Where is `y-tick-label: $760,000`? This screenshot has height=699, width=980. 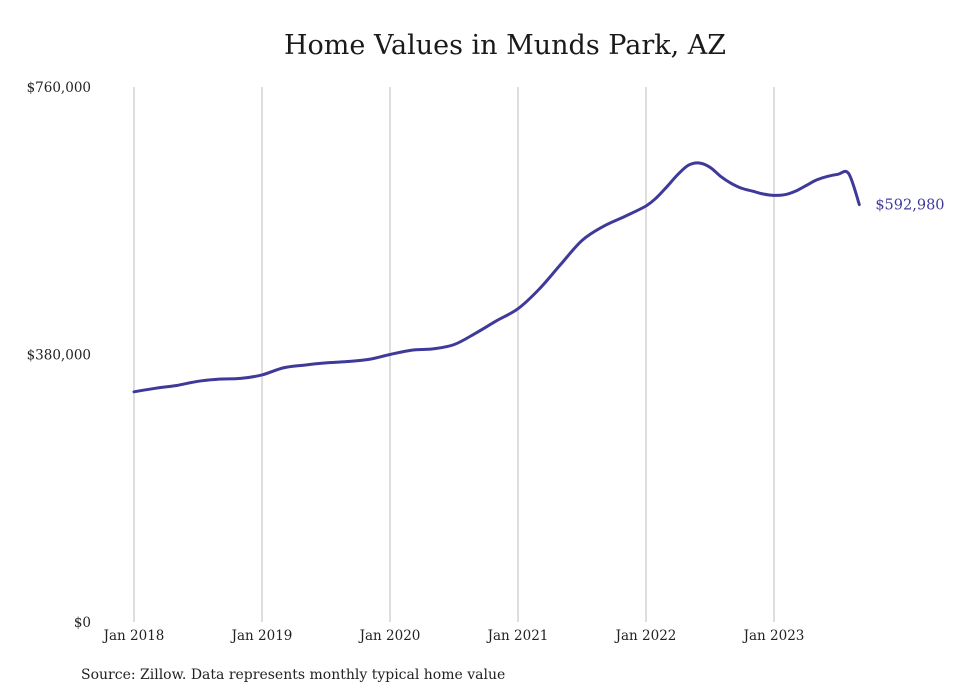 y-tick-label: $760,000 is located at coordinates (59, 88).